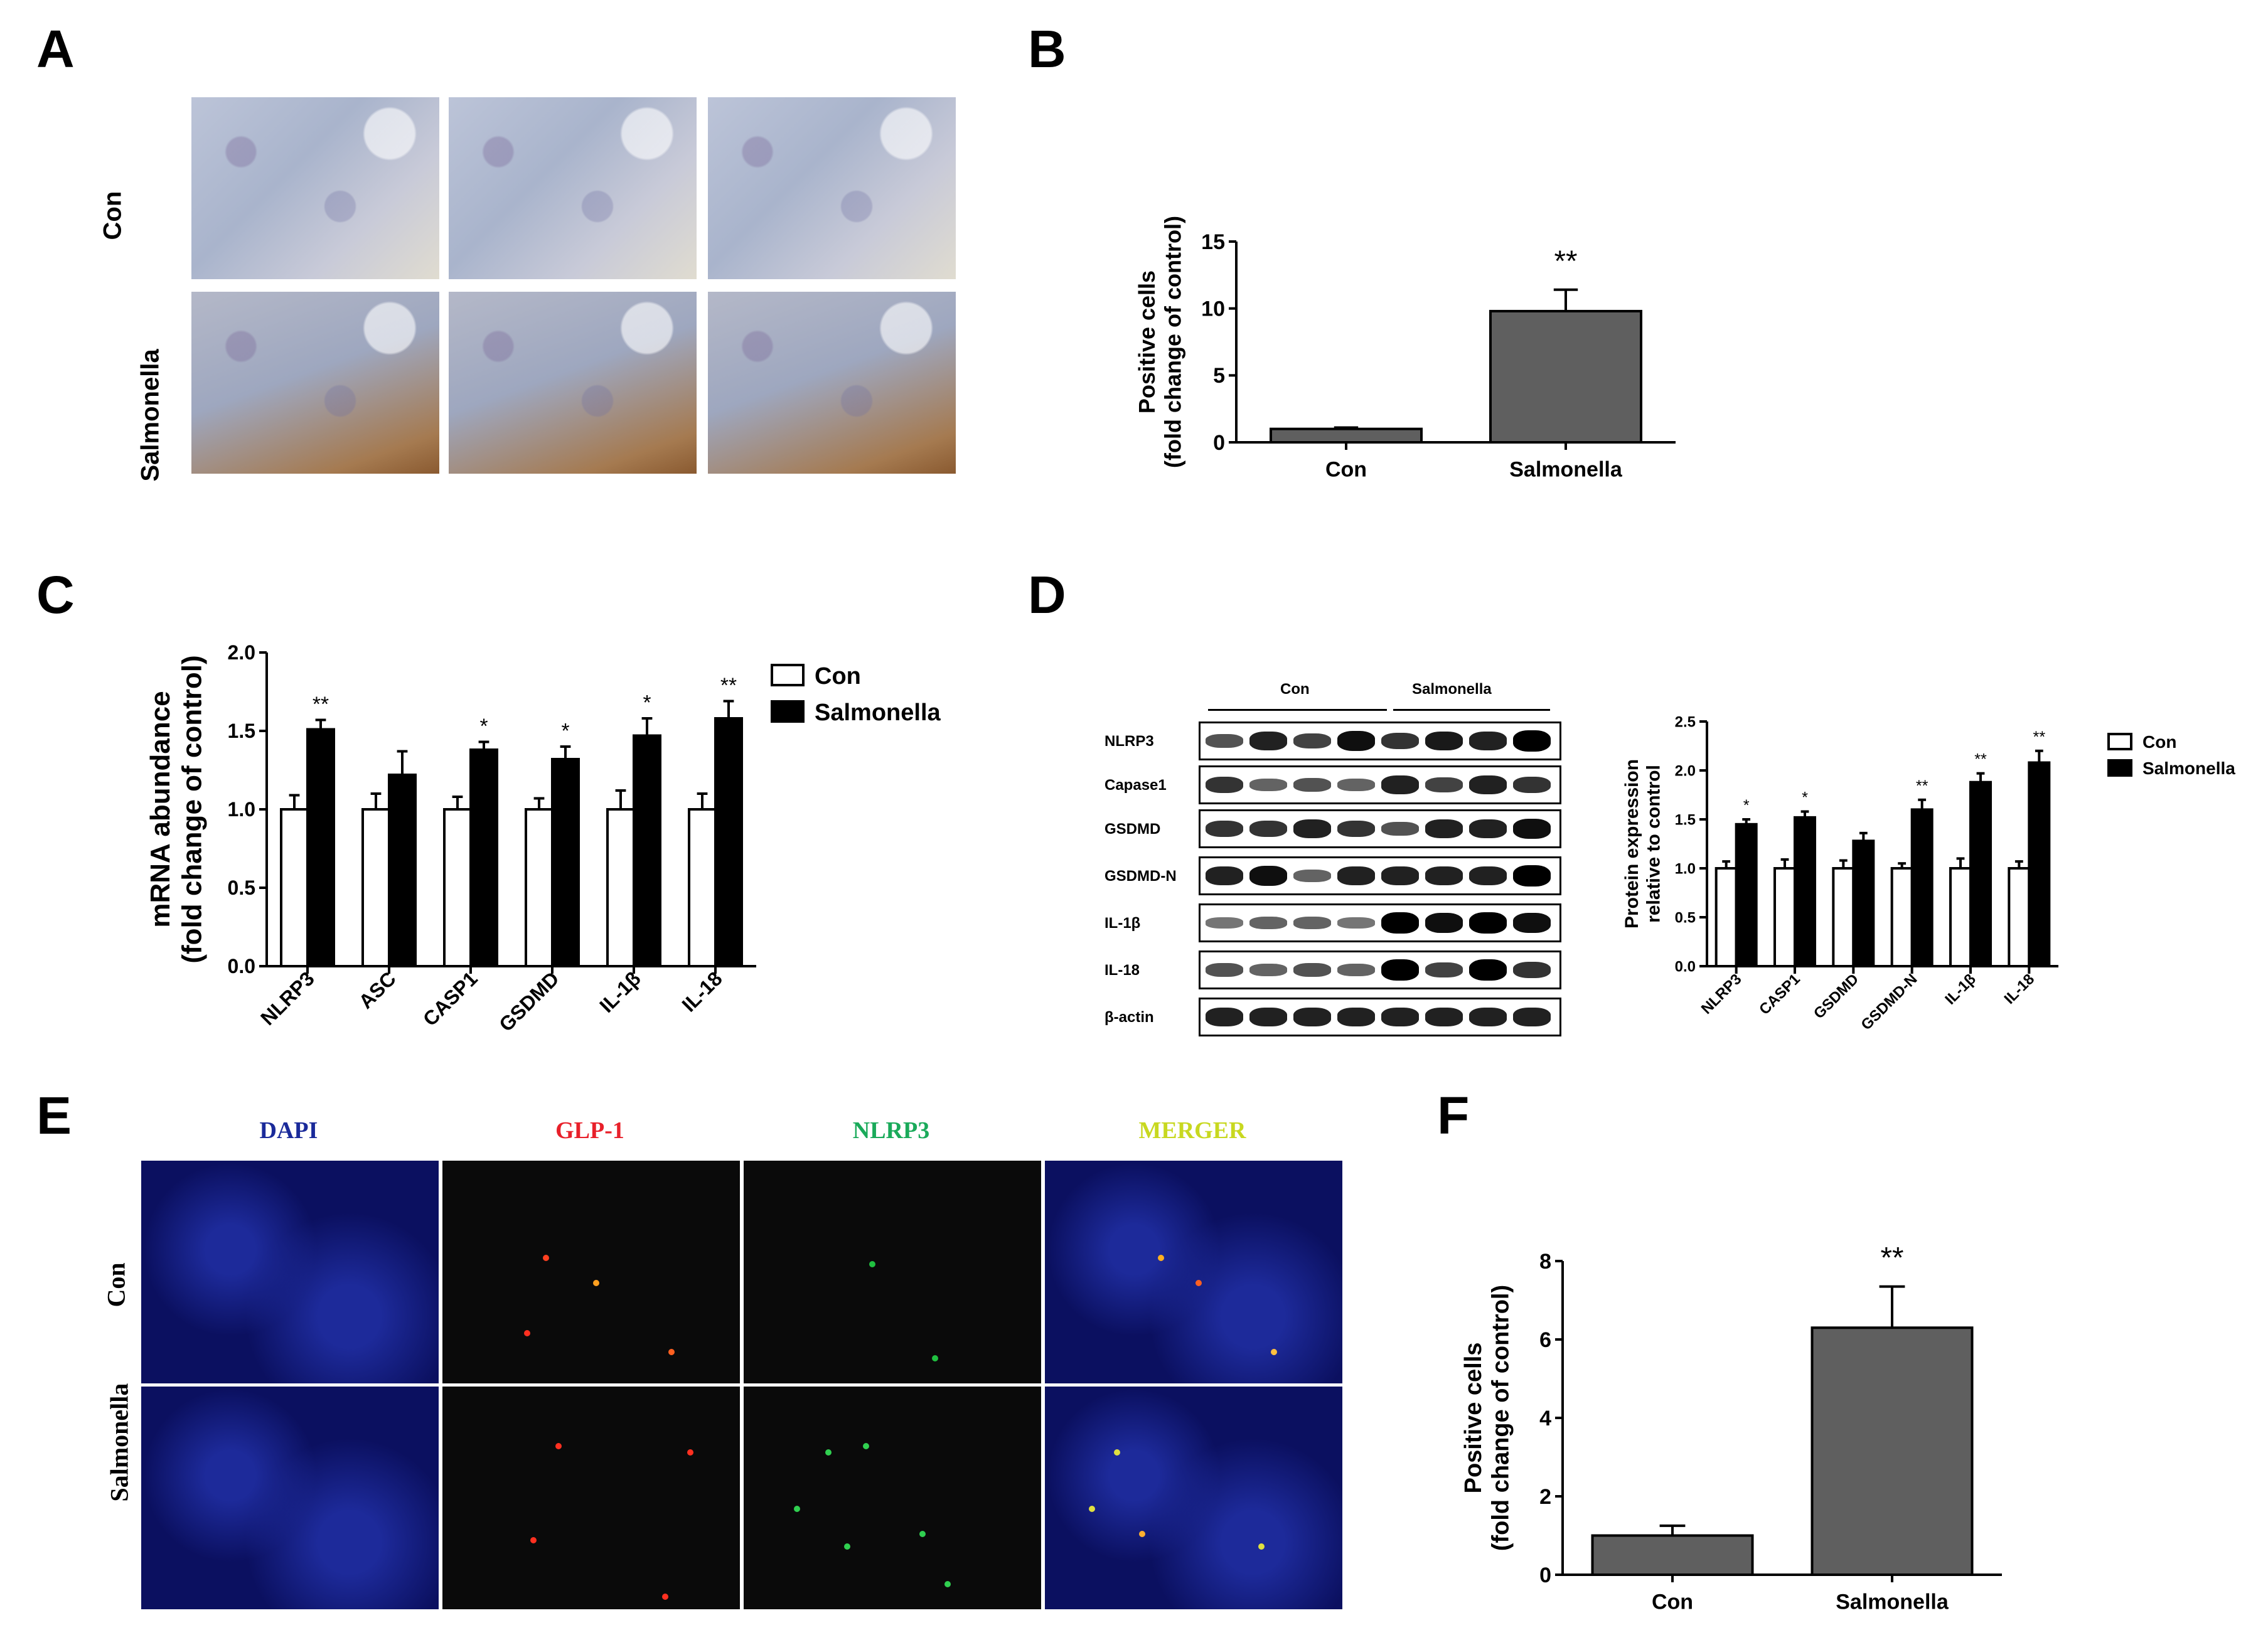  What do you see at coordinates (287, 999) in the screenshot?
I see `x-tick-label: NLRP3` at bounding box center [287, 999].